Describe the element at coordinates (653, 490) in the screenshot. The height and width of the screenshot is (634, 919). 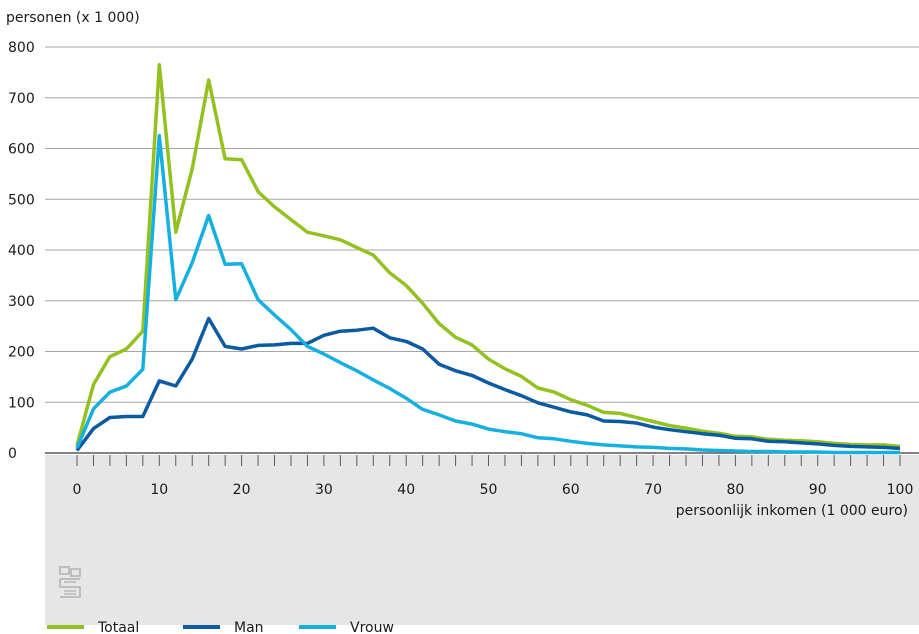
I see `x-tick-label: 70` at that location.